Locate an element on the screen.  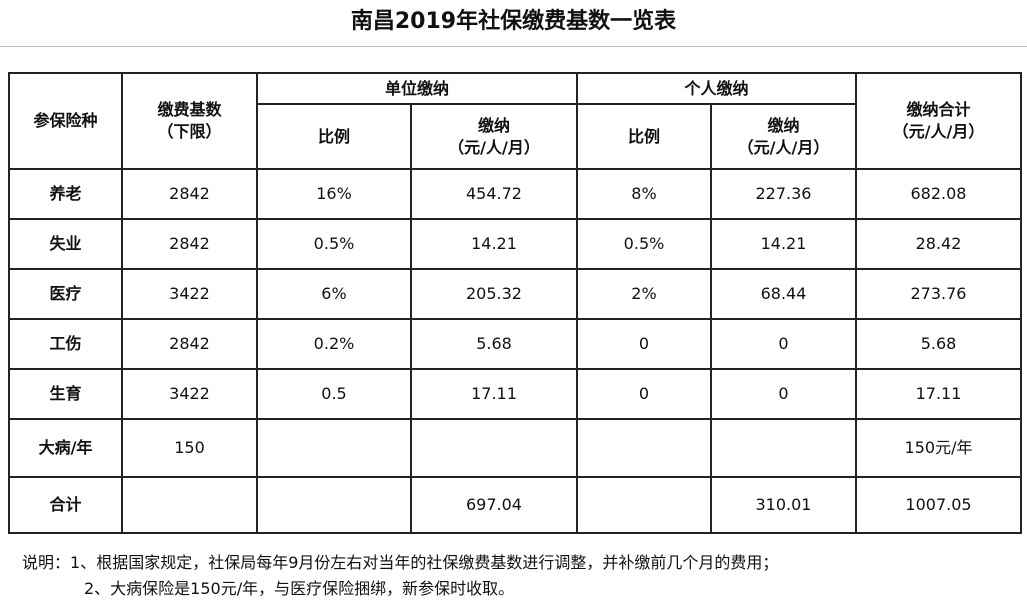
cell: 6% is located at coordinates (334, 294).